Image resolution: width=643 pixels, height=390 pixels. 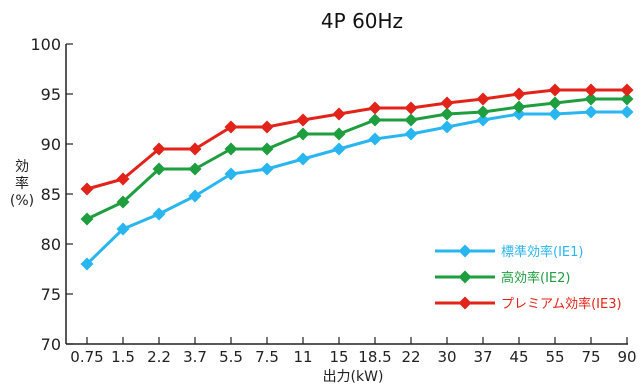 What do you see at coordinates (51, 144) in the screenshot?
I see `y-tick-label: 90` at bounding box center [51, 144].